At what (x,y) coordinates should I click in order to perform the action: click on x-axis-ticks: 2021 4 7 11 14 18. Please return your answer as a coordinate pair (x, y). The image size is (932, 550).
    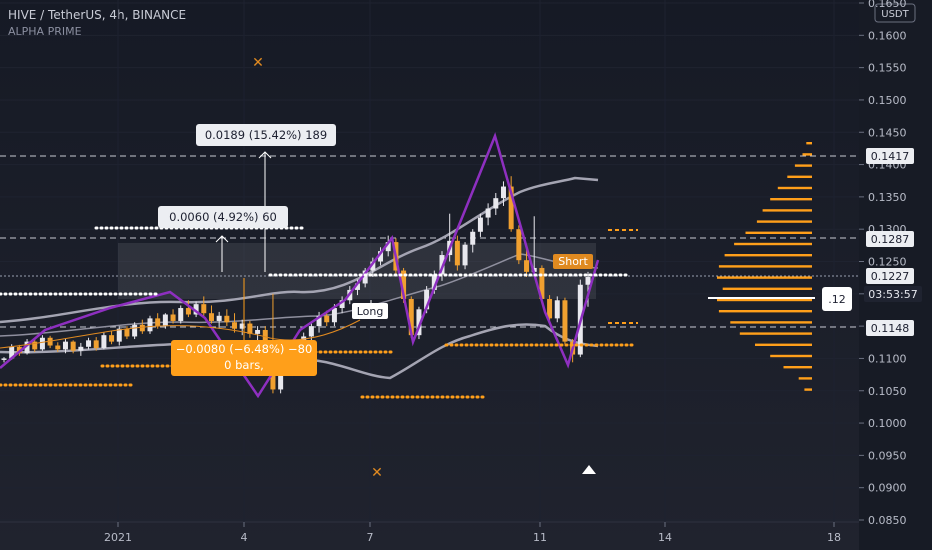
    Looking at the image, I should click on (472, 533).